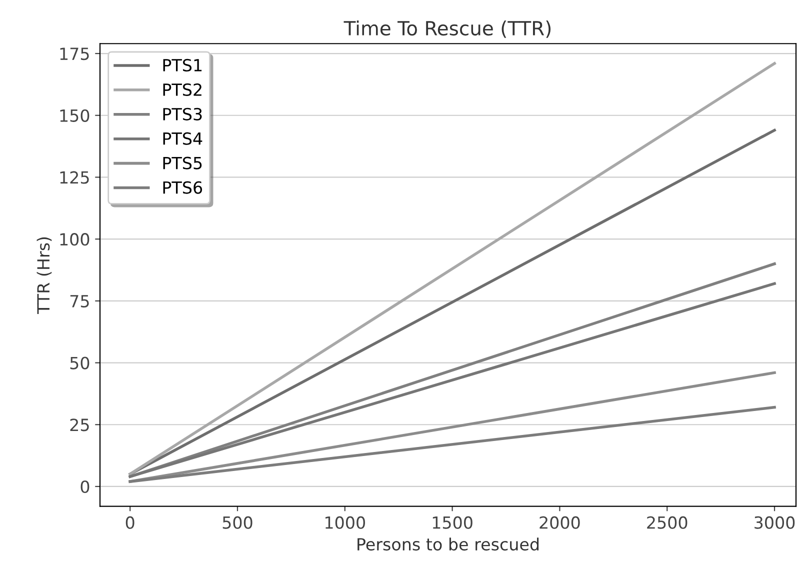  I want to click on chart-title: Time To Rescue (TTR), so click(447, 29).